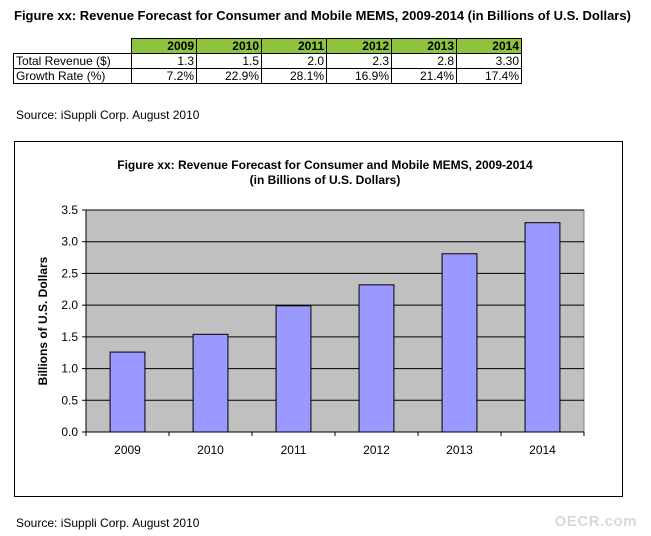 The height and width of the screenshot is (536, 651). I want to click on year-header: 2009, so click(164, 46).